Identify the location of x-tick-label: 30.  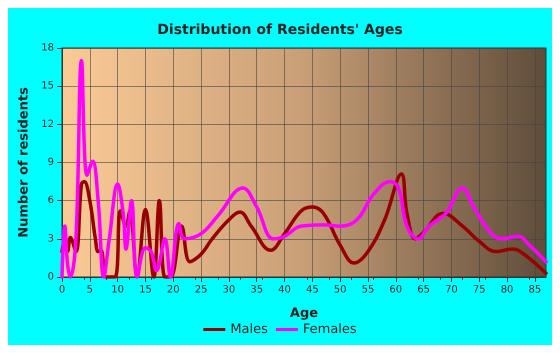
(229, 290).